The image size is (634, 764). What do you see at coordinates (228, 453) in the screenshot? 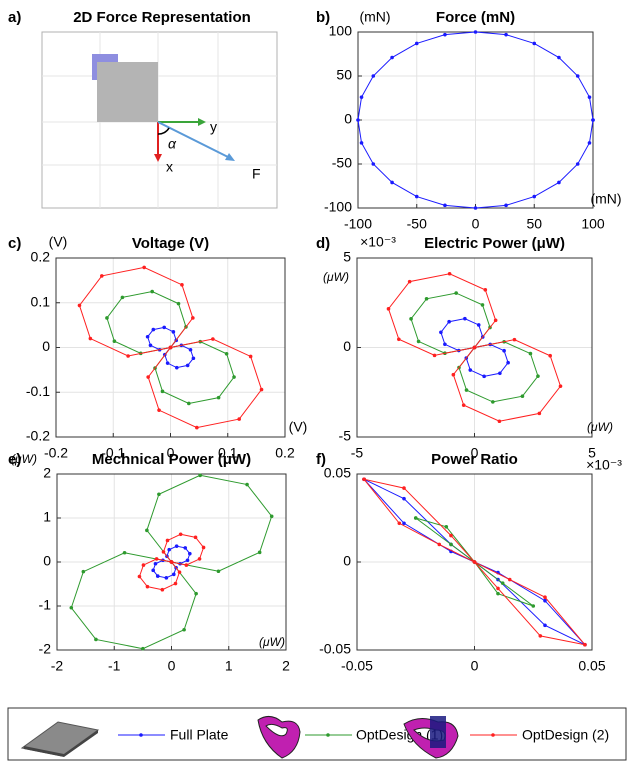
I see `x-tick-label: 0.1` at bounding box center [228, 453].